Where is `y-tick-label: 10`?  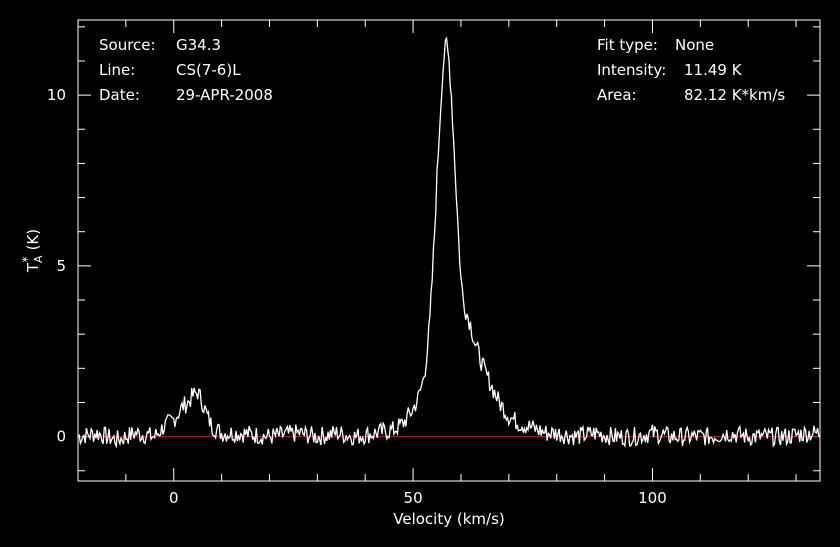 y-tick-label: 10 is located at coordinates (56, 95).